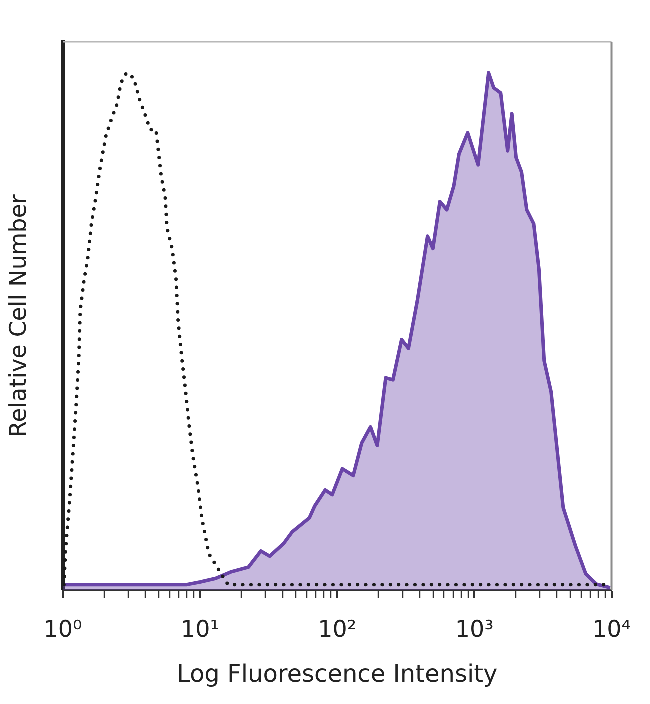 The width and height of the screenshot is (650, 704). I want to click on x-tick-label: 10⁰, so click(63, 629).